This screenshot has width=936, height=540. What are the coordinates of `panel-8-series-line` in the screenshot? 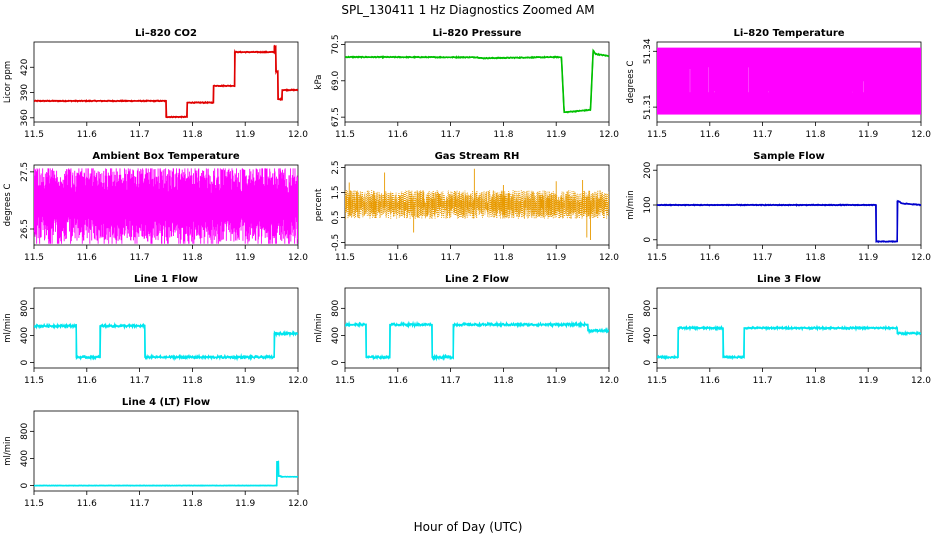 It's located at (477, 341).